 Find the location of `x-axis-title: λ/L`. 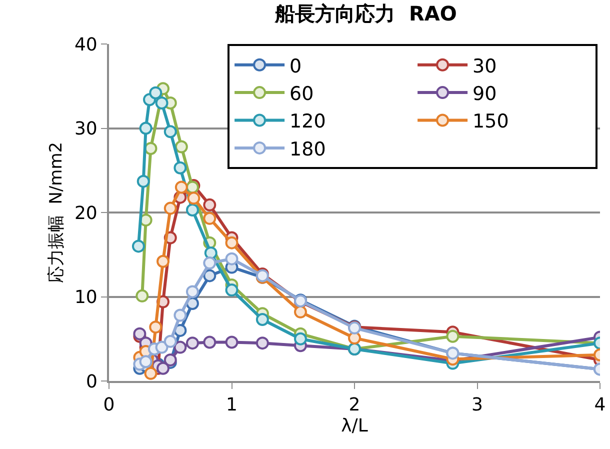

x-axis-title: λ/L is located at coordinates (354, 426).